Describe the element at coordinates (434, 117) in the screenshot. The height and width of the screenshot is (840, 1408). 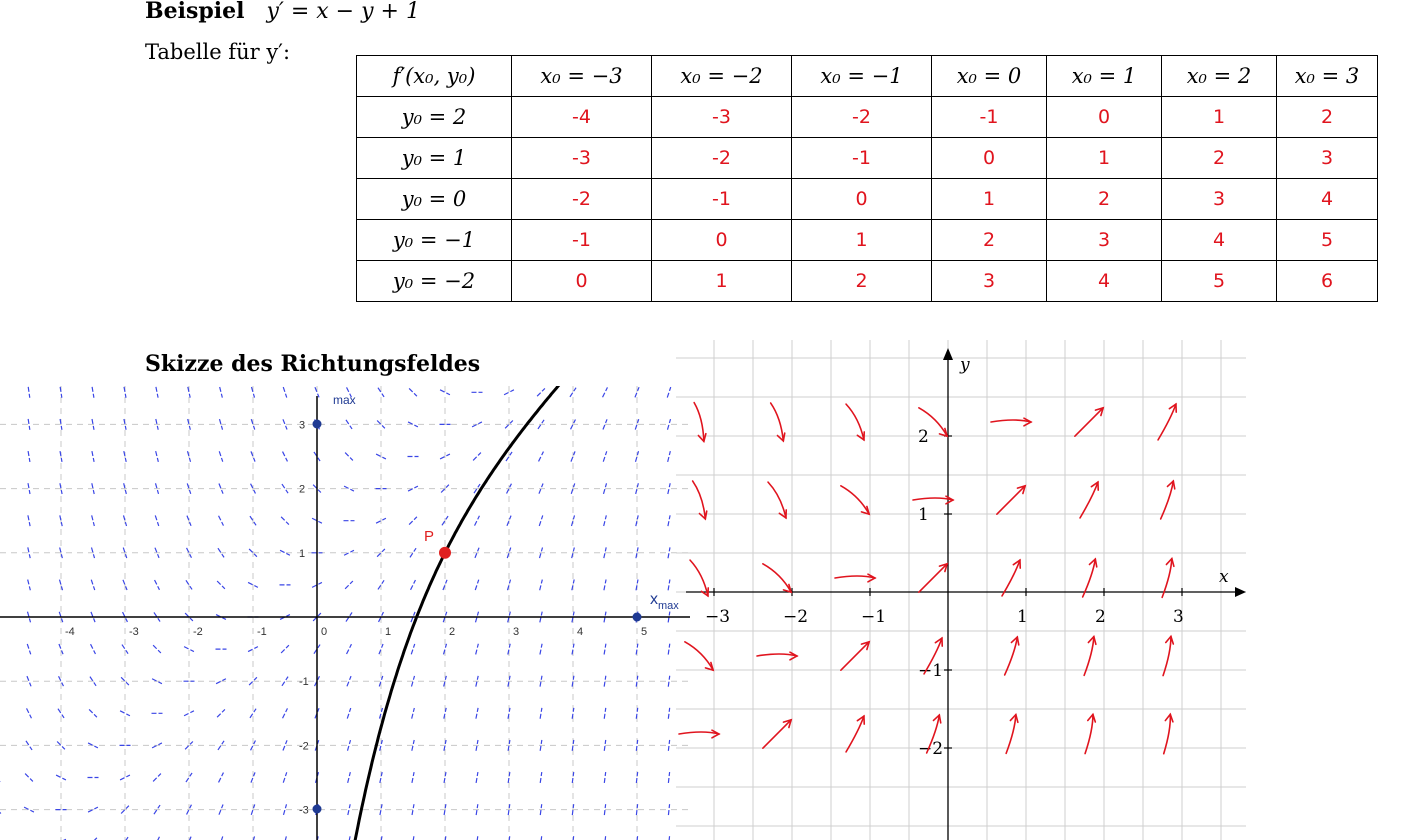
I see `row-header: y₀ = 2` at that location.